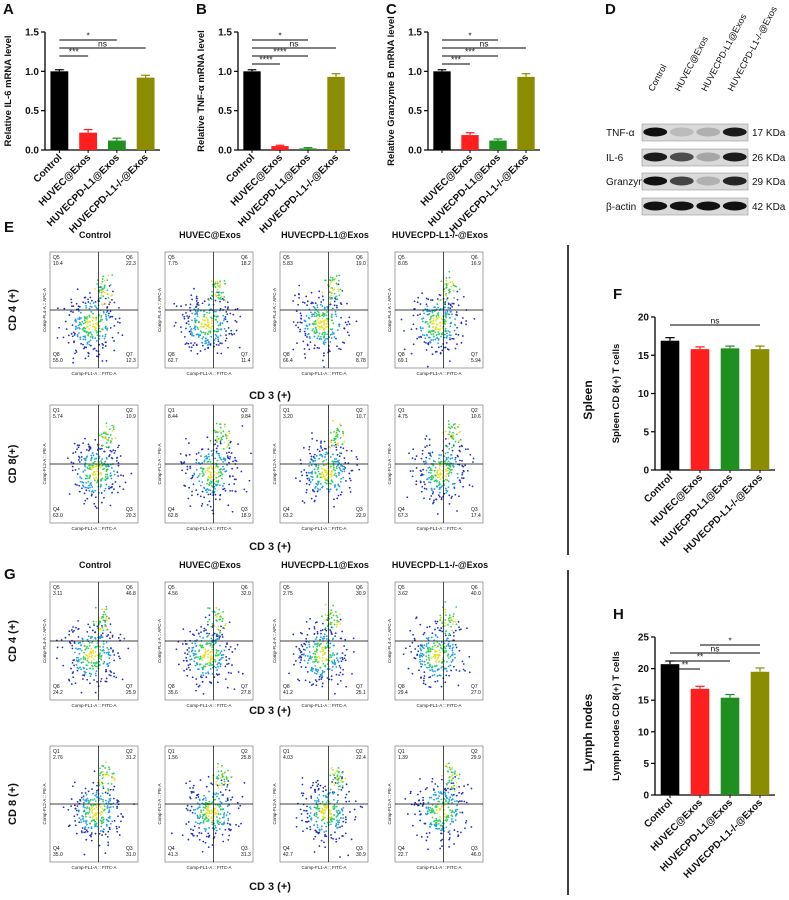 Image resolution: width=789 pixels, height=900 pixels. Describe the element at coordinates (700, 409) in the screenshot. I see `bar` at that location.